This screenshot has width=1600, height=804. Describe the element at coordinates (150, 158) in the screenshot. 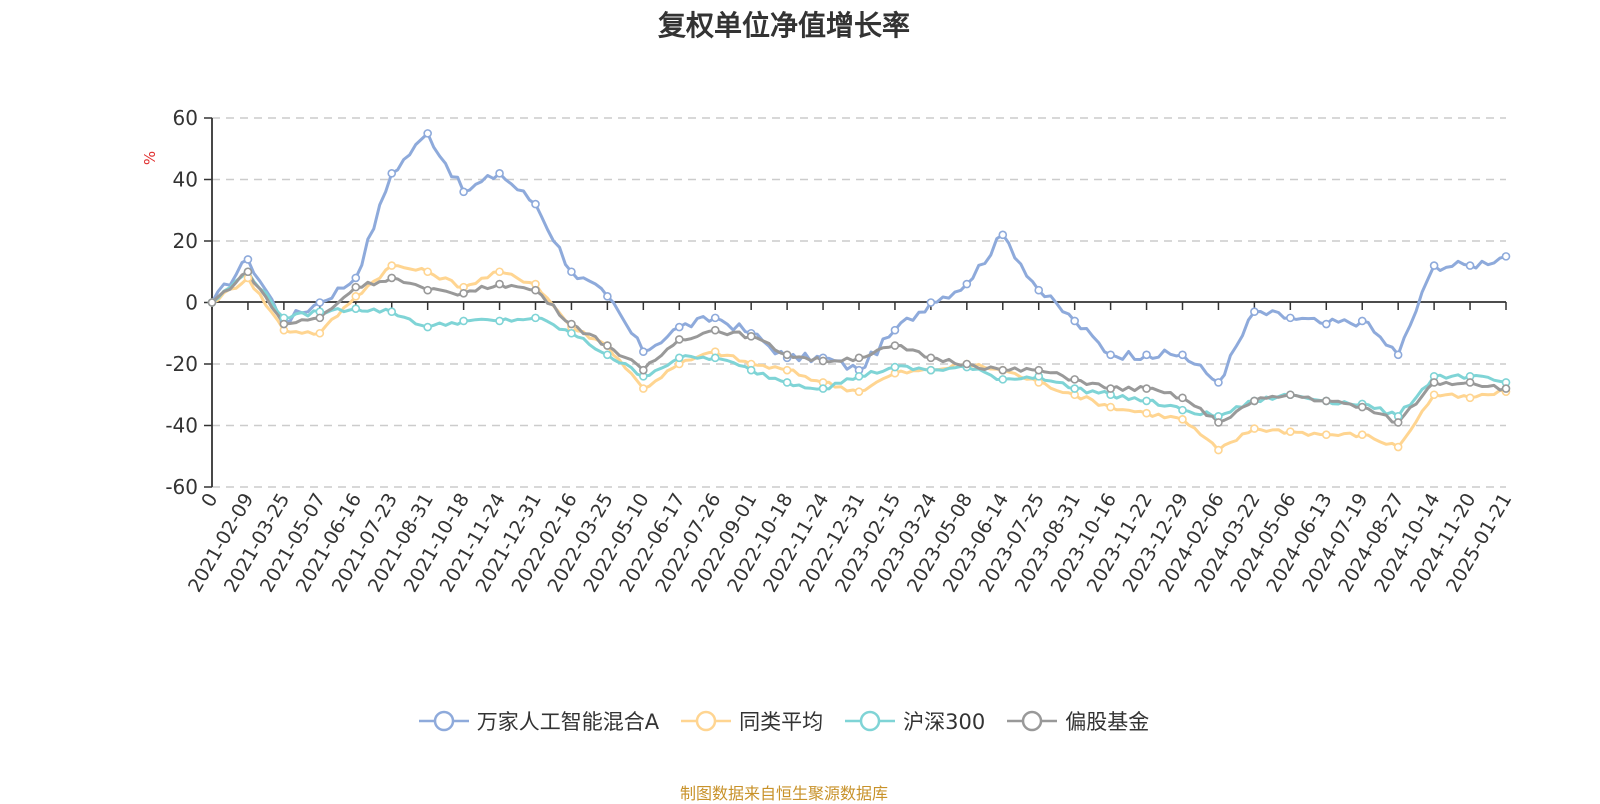

I see `y-axis-label: %` at that location.